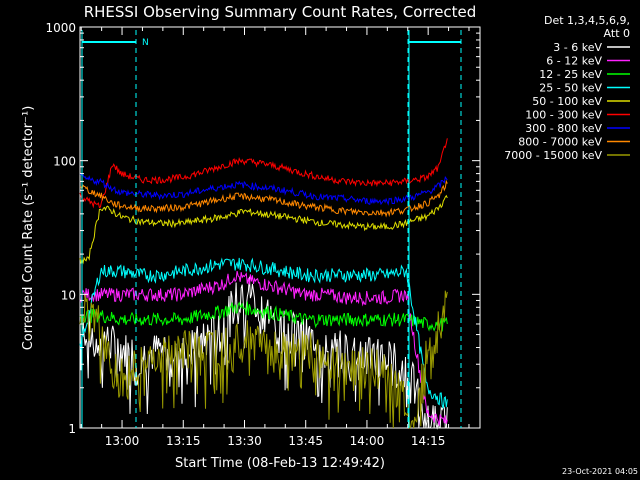 The image size is (640, 480). What do you see at coordinates (305, 441) in the screenshot?
I see `x-tick-label: 13:45` at bounding box center [305, 441].